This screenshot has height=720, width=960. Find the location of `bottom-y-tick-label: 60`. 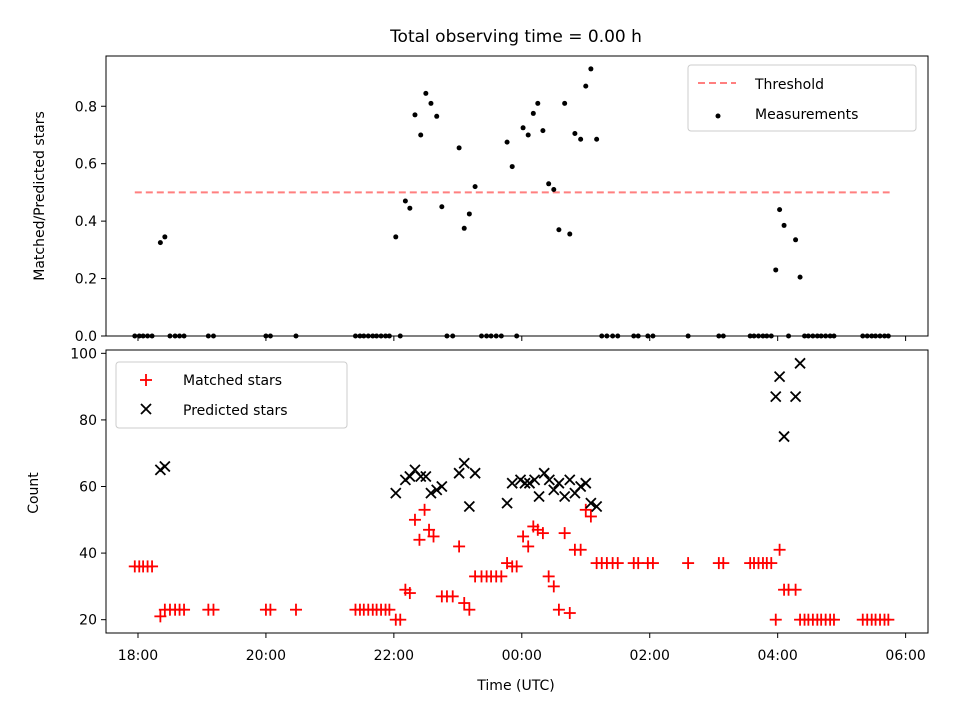

bottom-y-tick-label: 60 is located at coordinates (88, 488).